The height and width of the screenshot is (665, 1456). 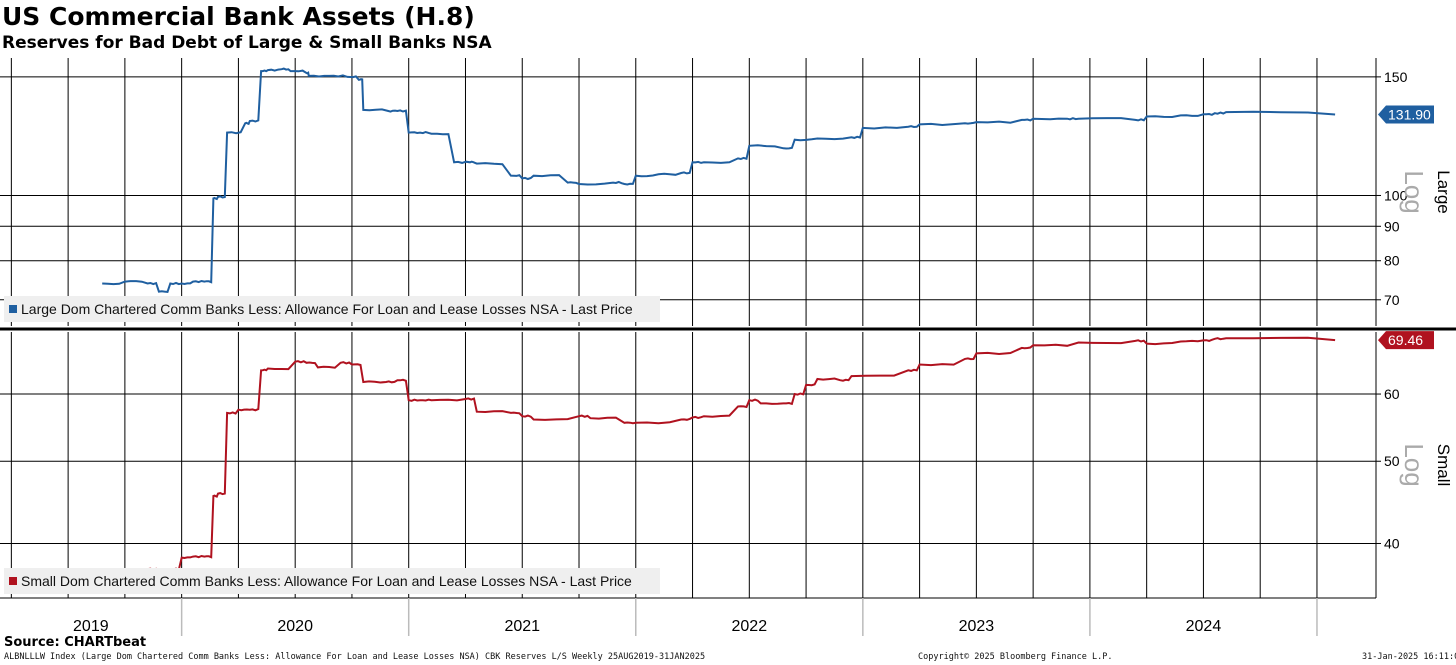 What do you see at coordinates (1396, 77) in the screenshot?
I see `y-tick-label: 150` at bounding box center [1396, 77].